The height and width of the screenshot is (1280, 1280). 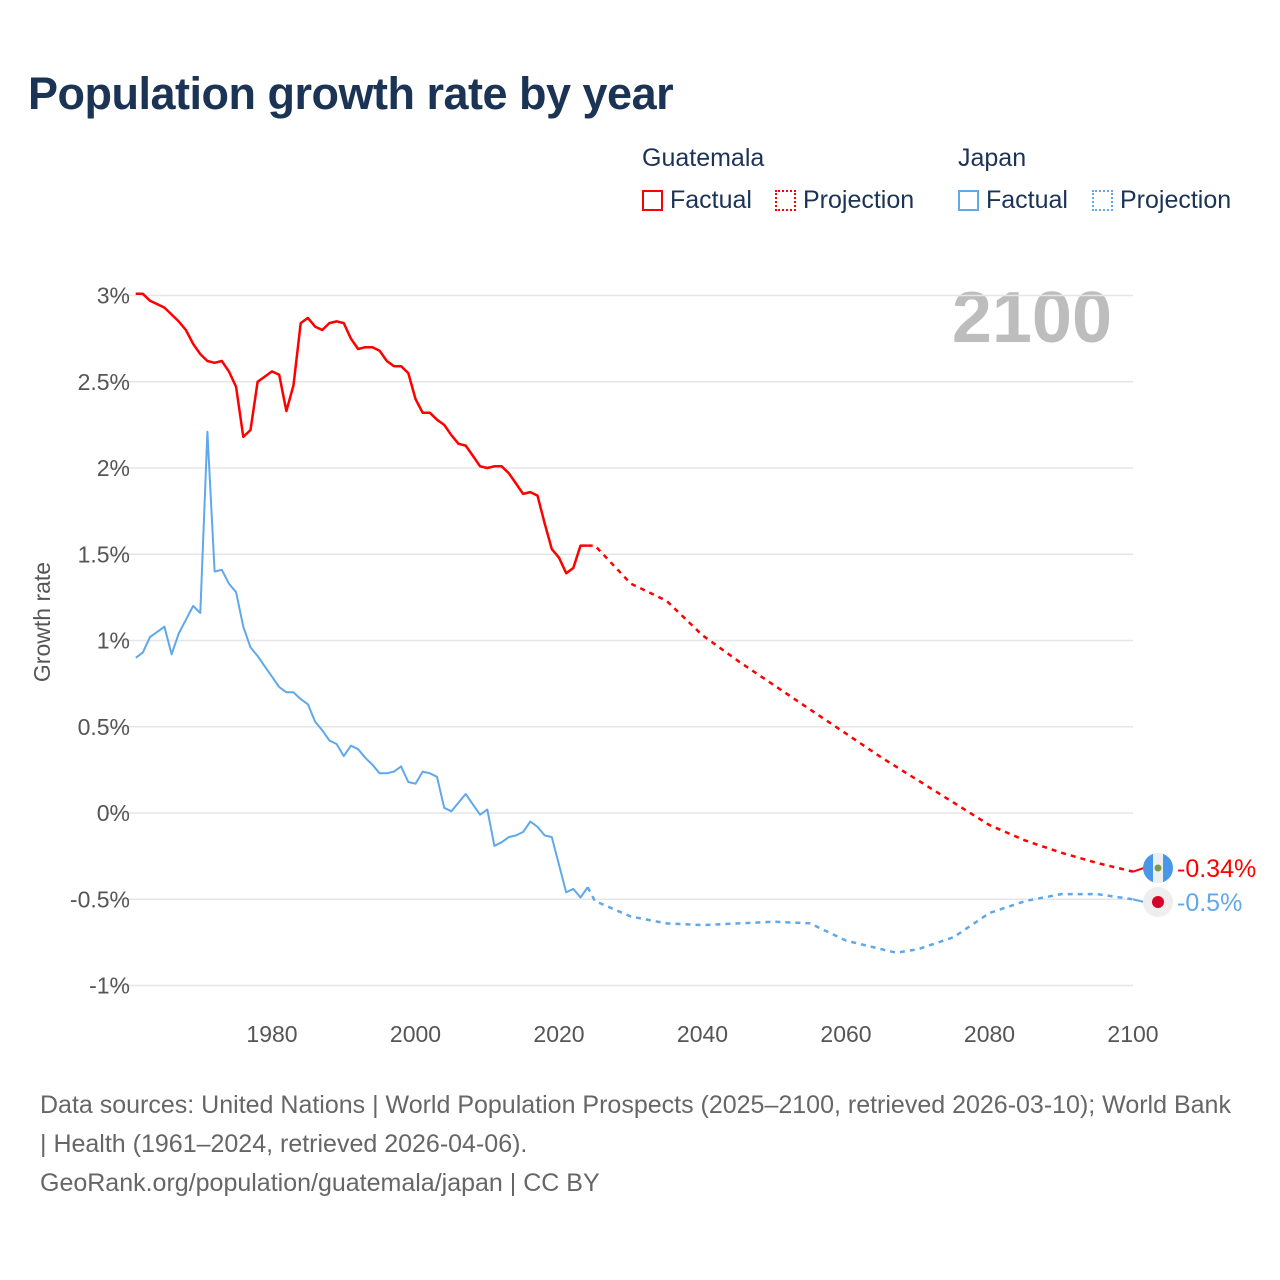 What do you see at coordinates (113, 468) in the screenshot?
I see `y-tick-label: 2%` at bounding box center [113, 468].